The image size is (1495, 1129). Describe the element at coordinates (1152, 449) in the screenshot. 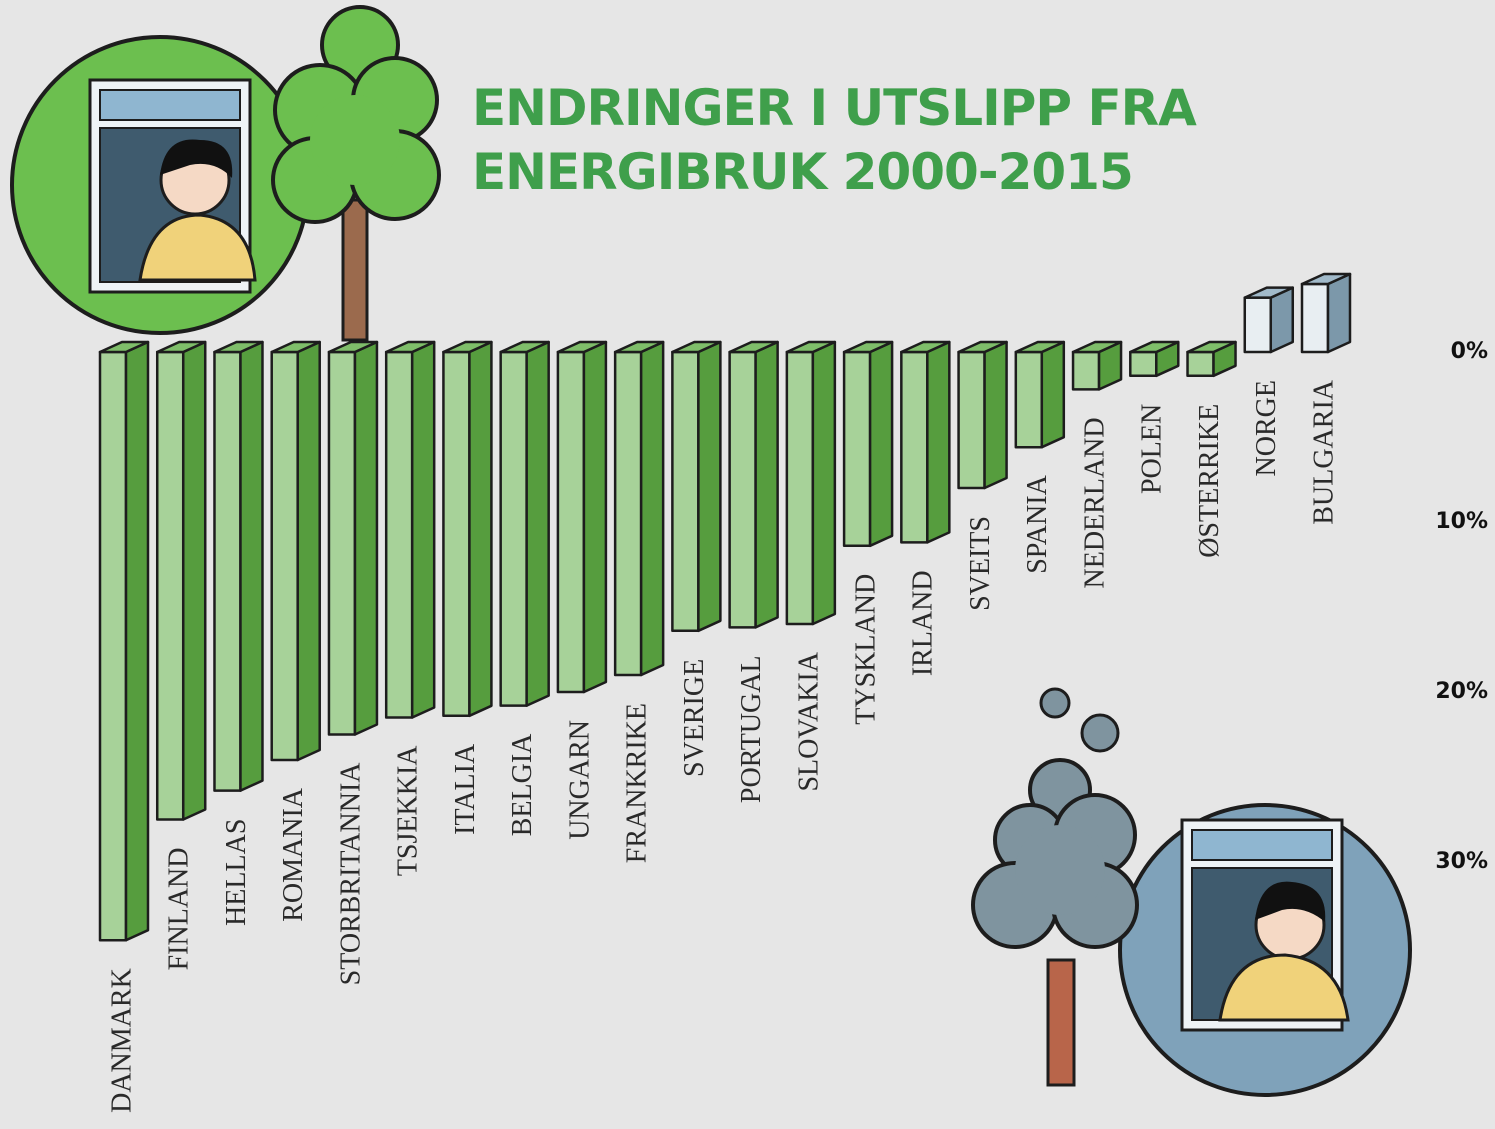

I see `x-tick-label: POLEN` at that location.